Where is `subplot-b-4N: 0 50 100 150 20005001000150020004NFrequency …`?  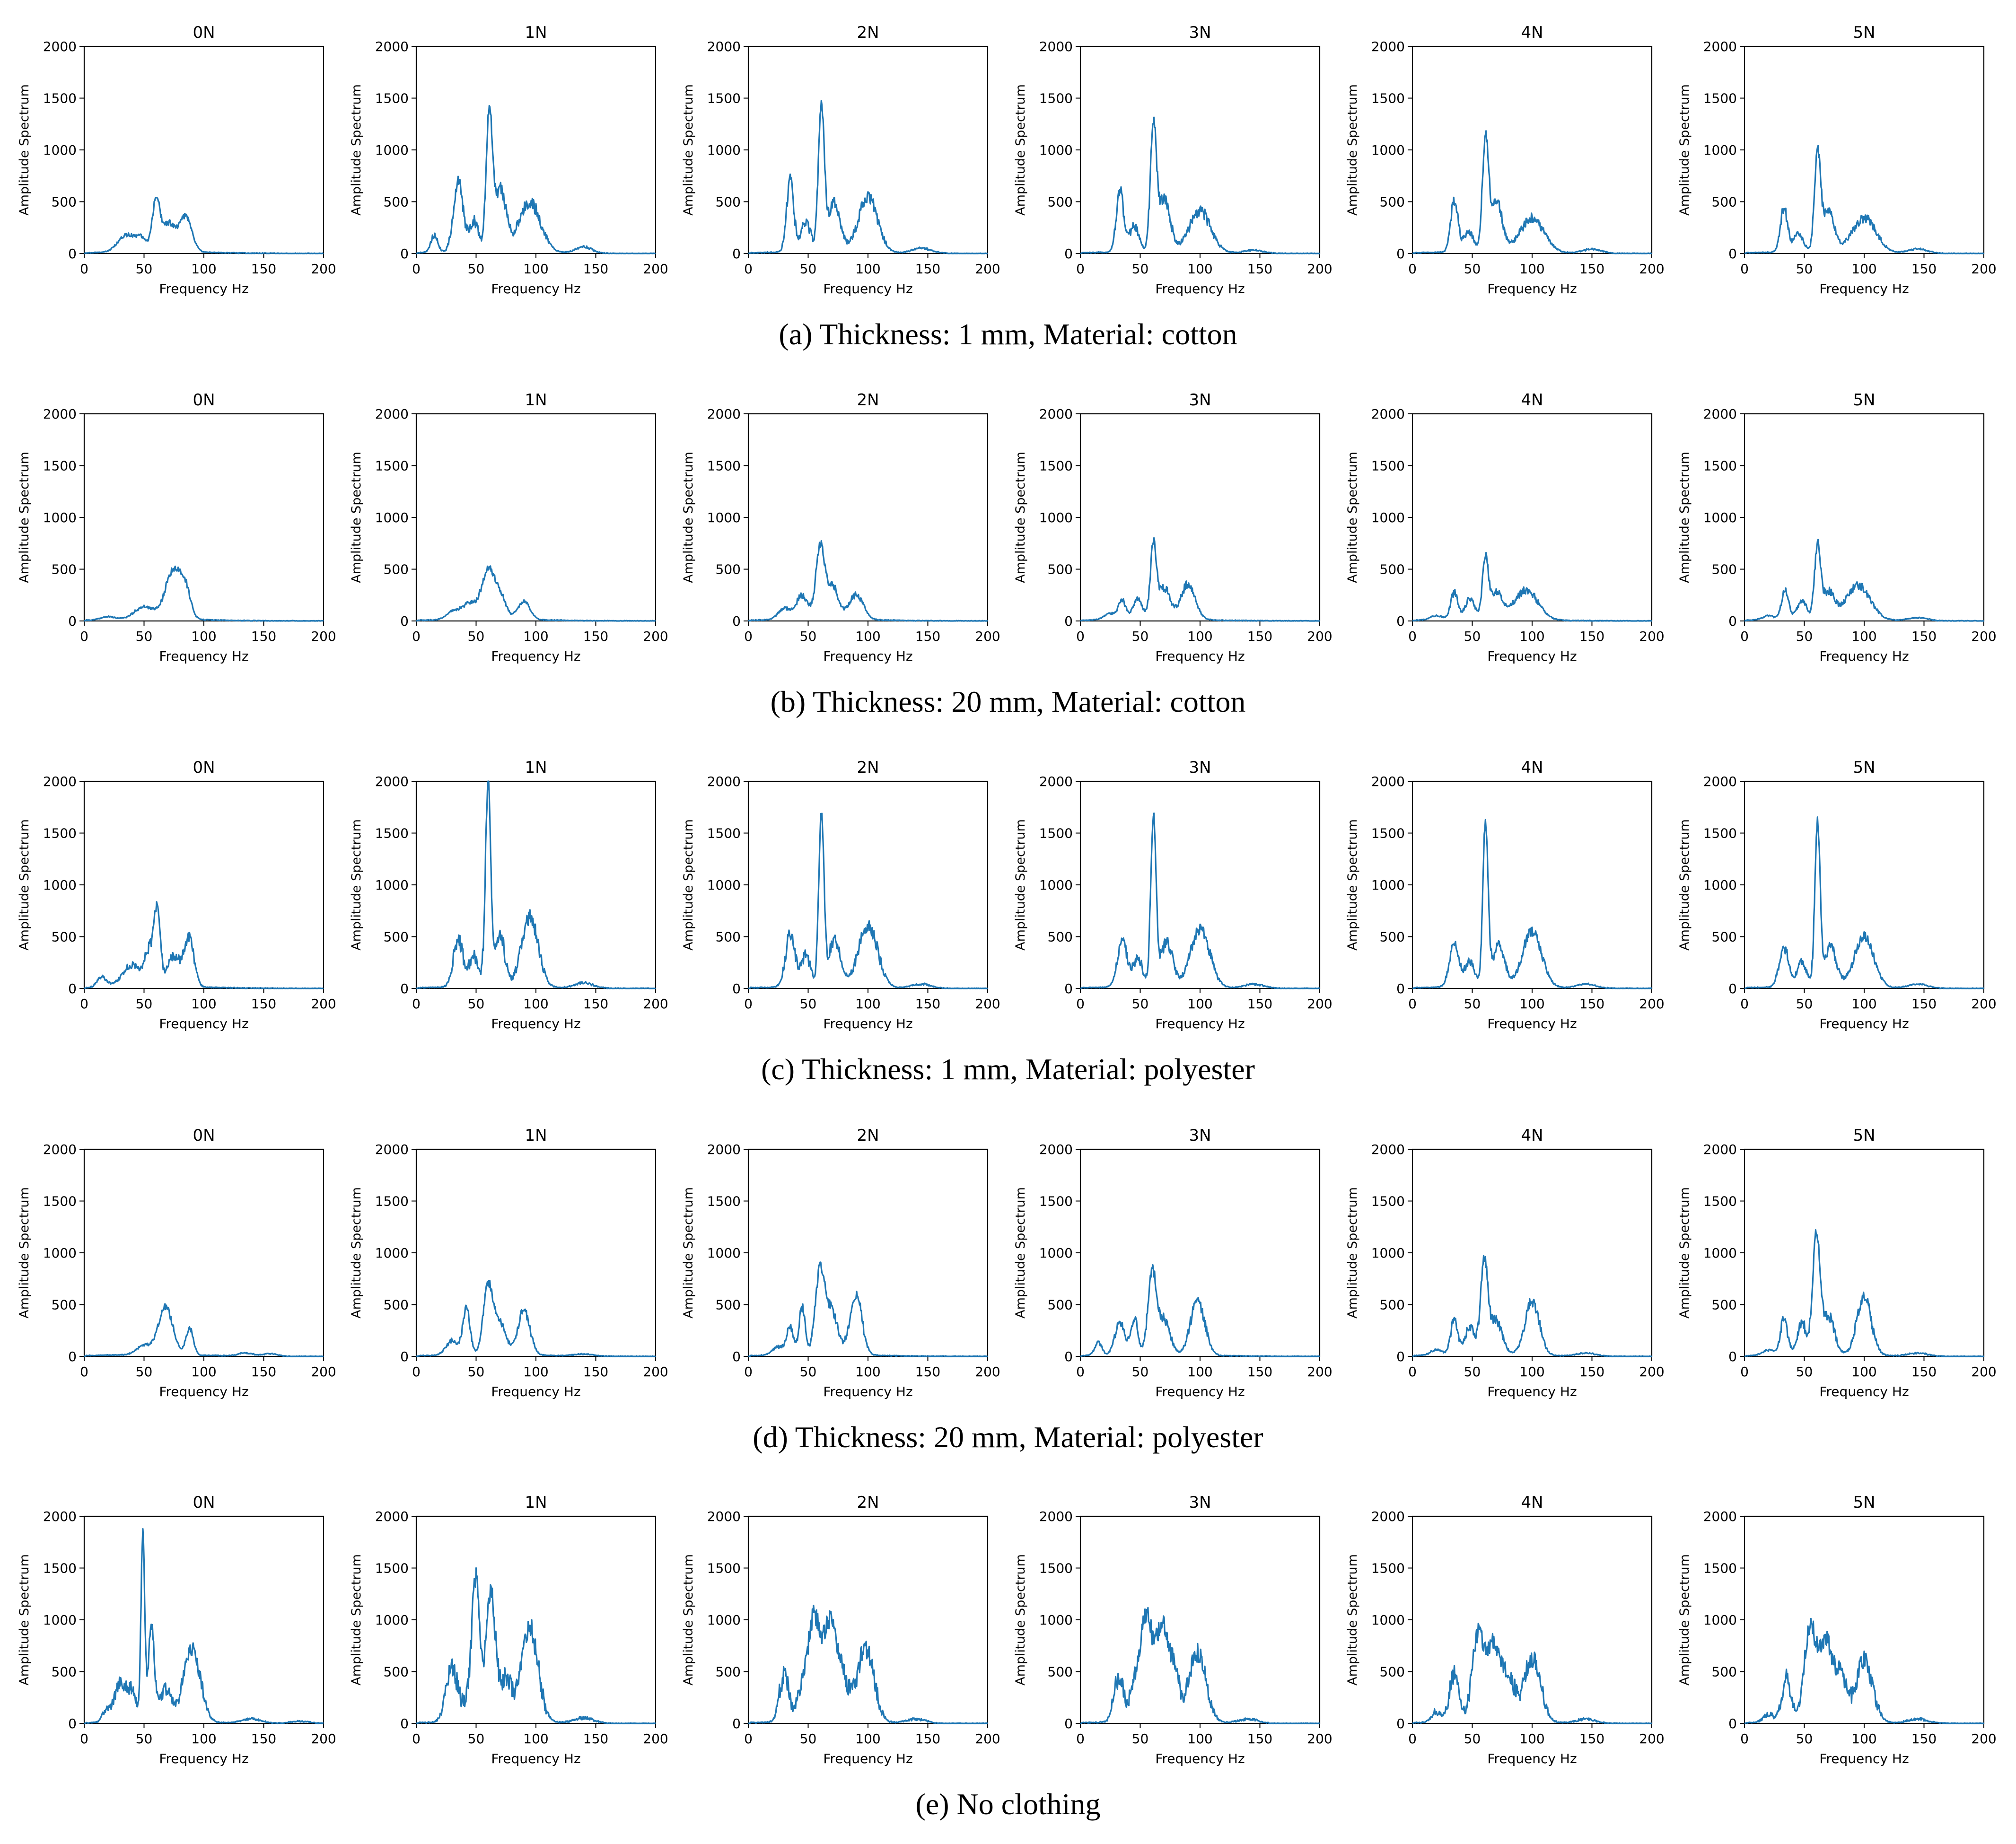 subplot-b-4N: 0 50 100 150 20005001000150020004NFrequency … is located at coordinates (1505, 527).